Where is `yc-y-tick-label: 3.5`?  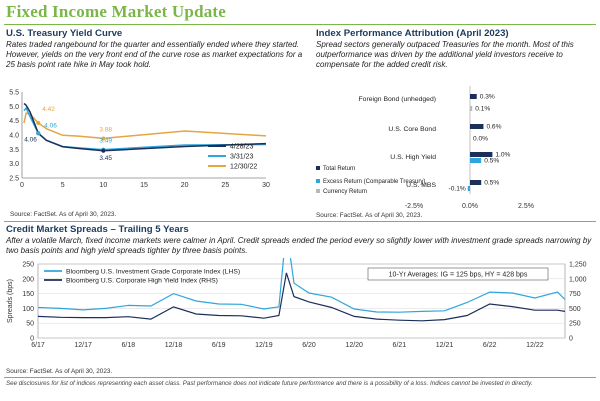
yc-y-tick-label: 3.5 is located at coordinates (14, 150).